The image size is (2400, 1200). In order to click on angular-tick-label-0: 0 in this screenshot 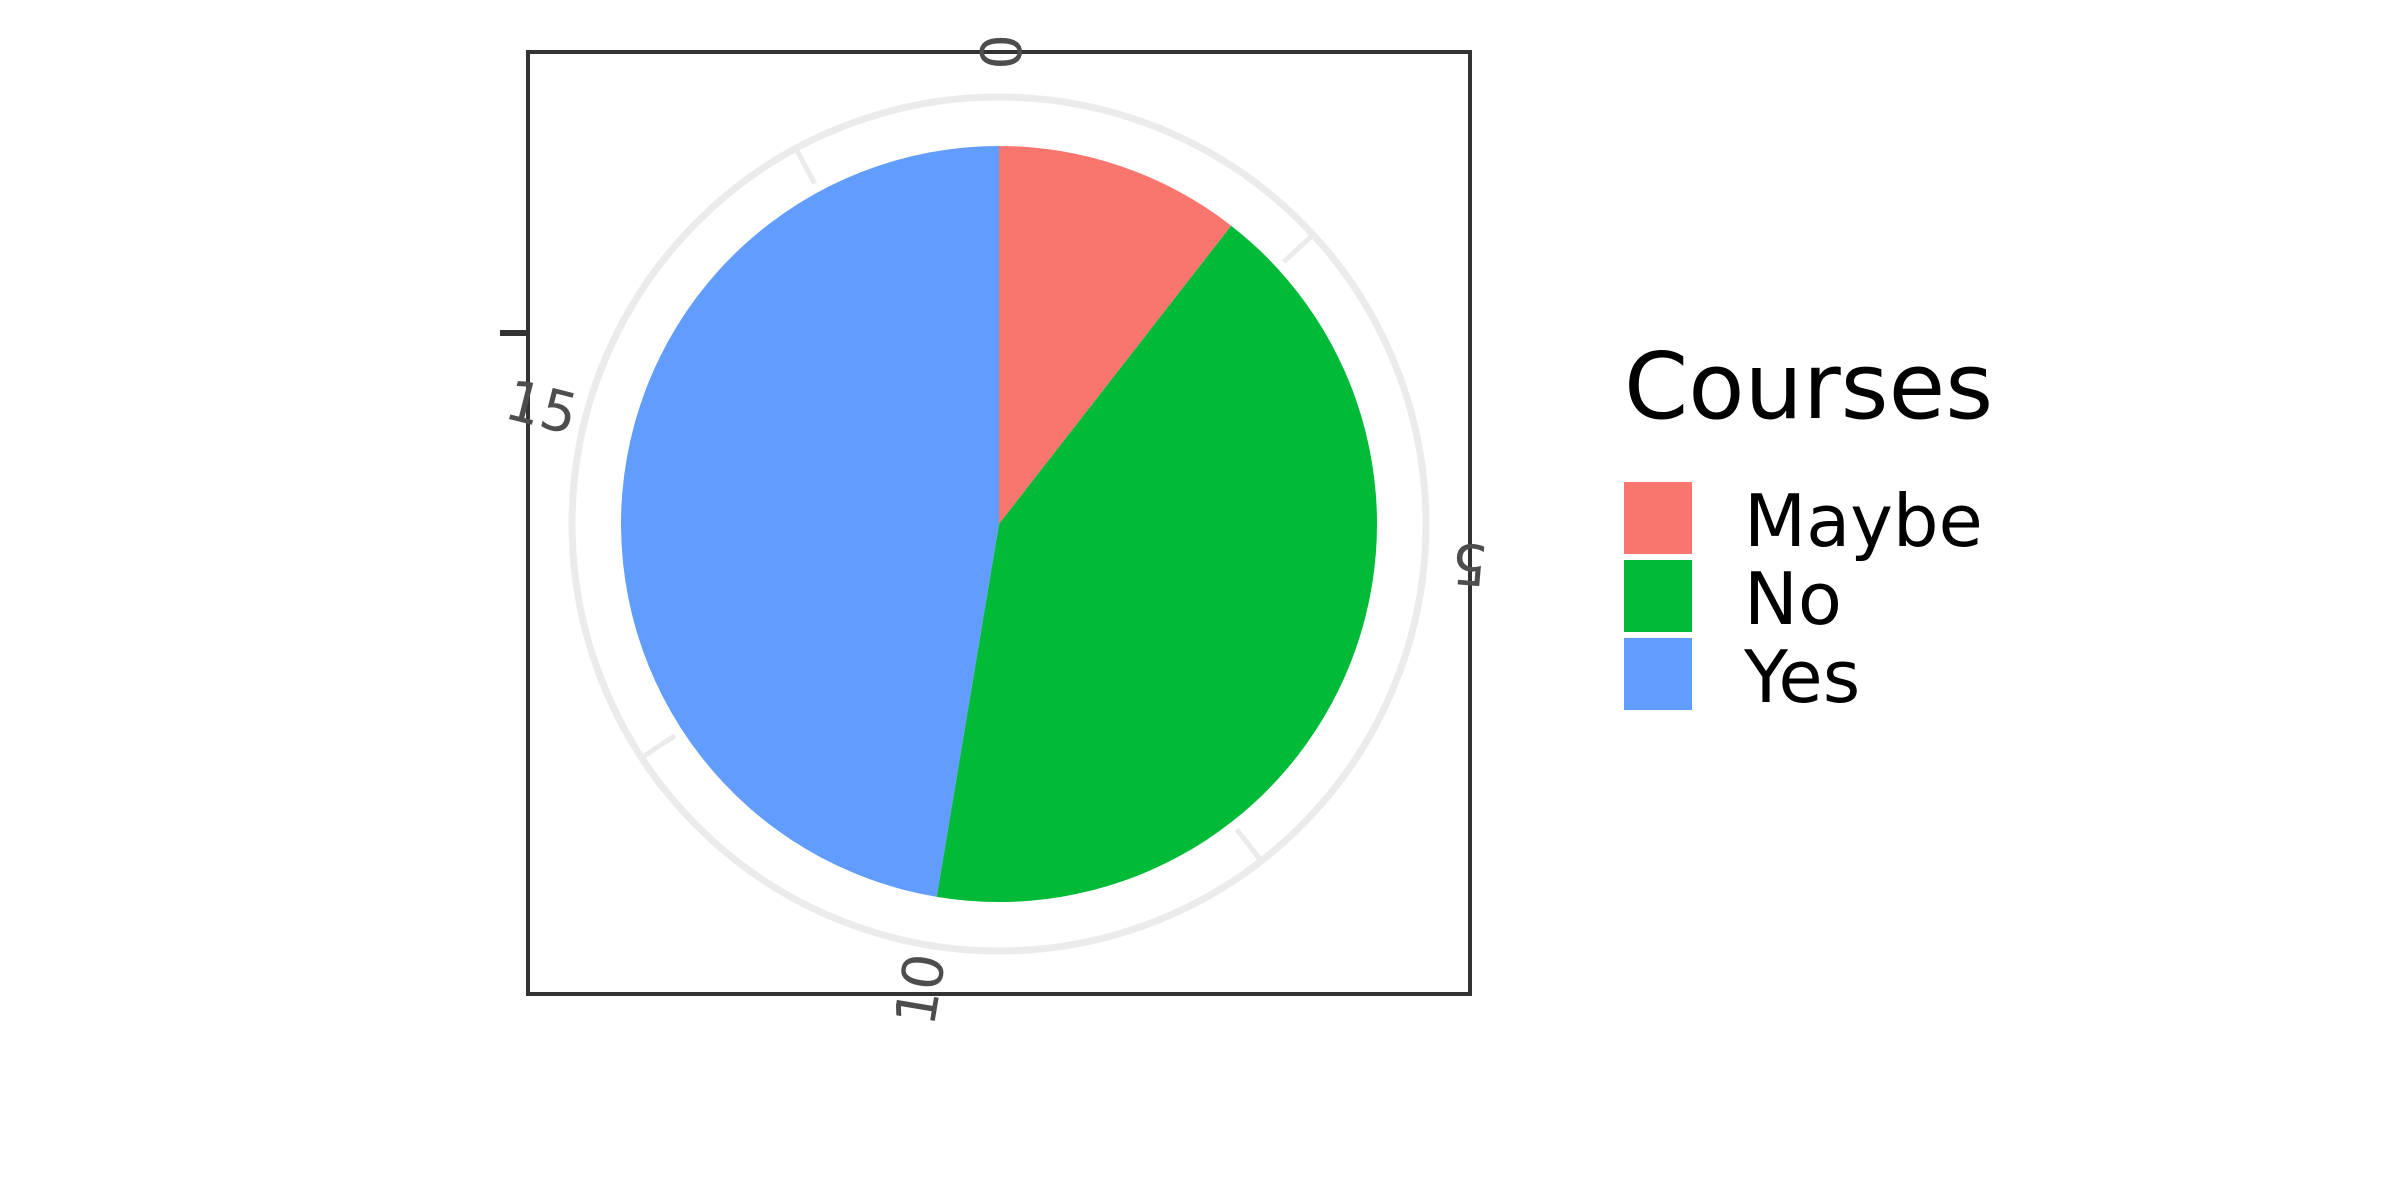, I will do `click(999, 52)`.